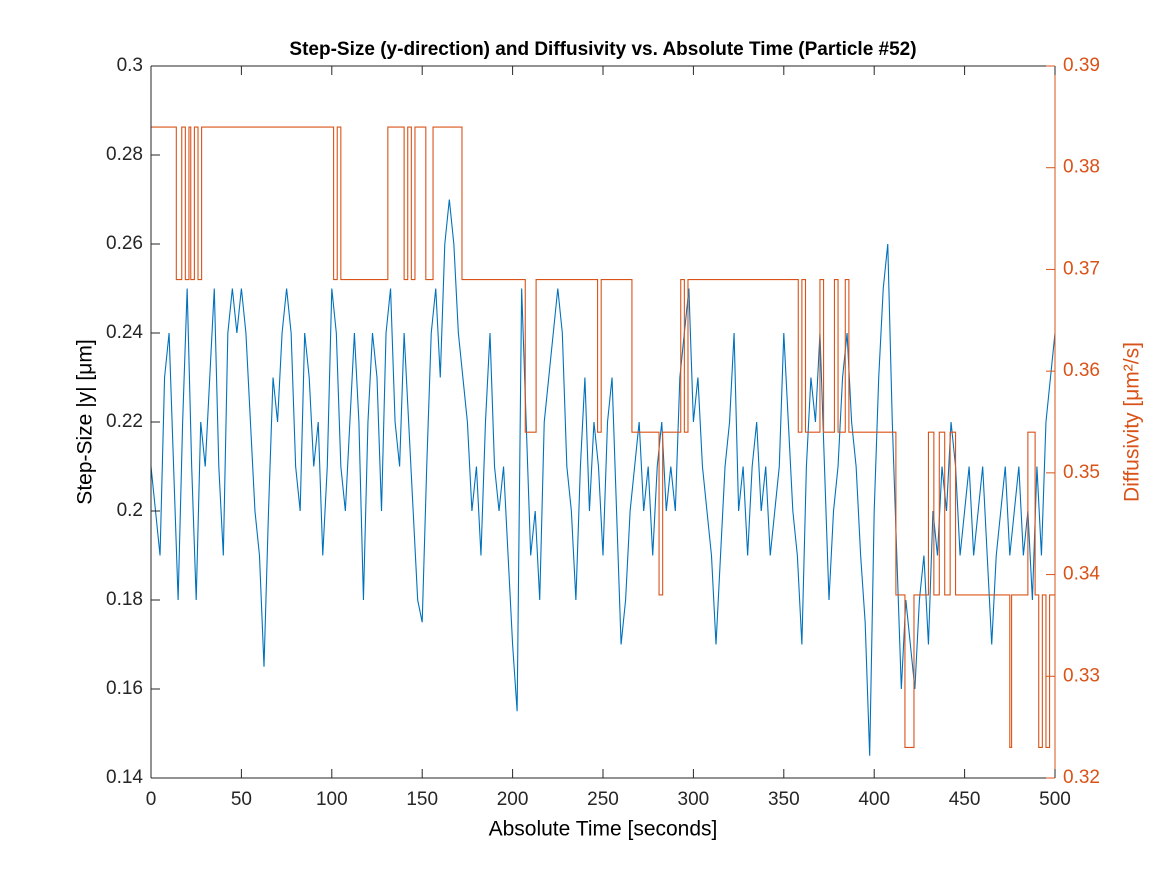 Image resolution: width=1167 pixels, height=875 pixels. Describe the element at coordinates (603, 829) in the screenshot. I see `x-axis-label: Absolute Time [seconds]` at that location.